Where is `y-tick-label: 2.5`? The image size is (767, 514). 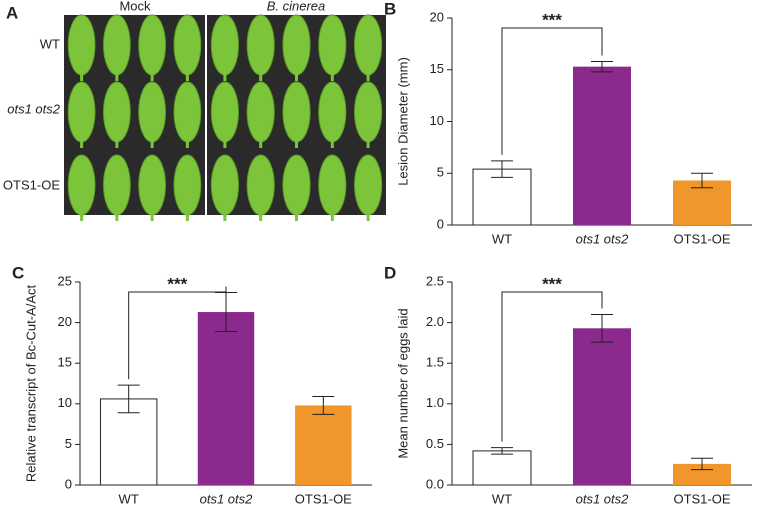
y-tick-label: 2.5 is located at coordinates (435, 280).